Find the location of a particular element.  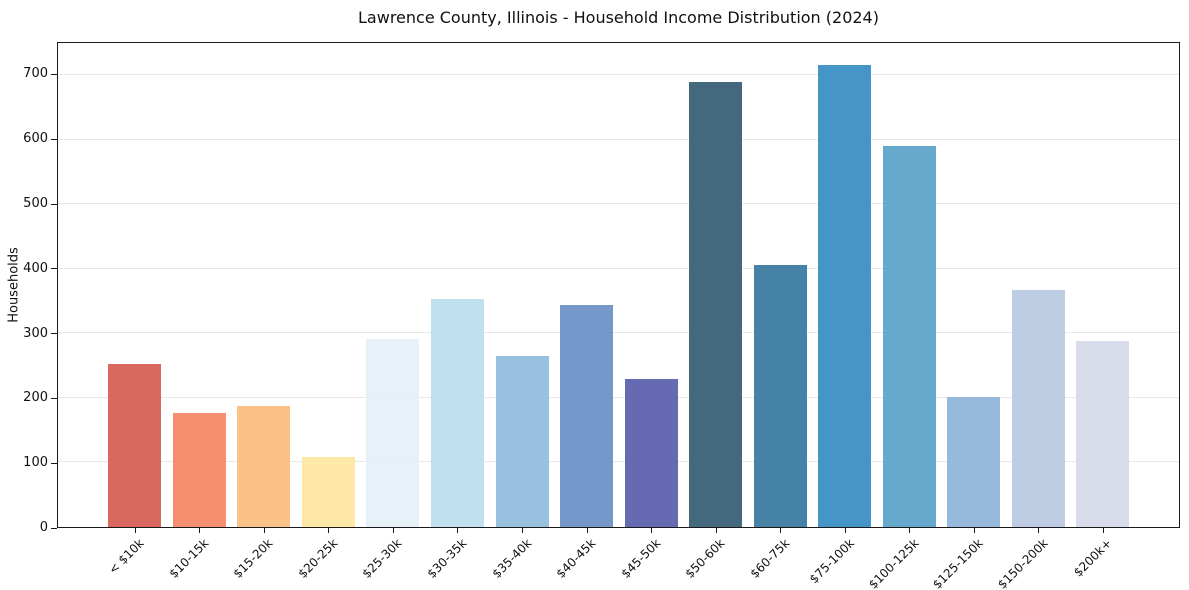

x-tick-label: $150-200k is located at coordinates (1022, 563).